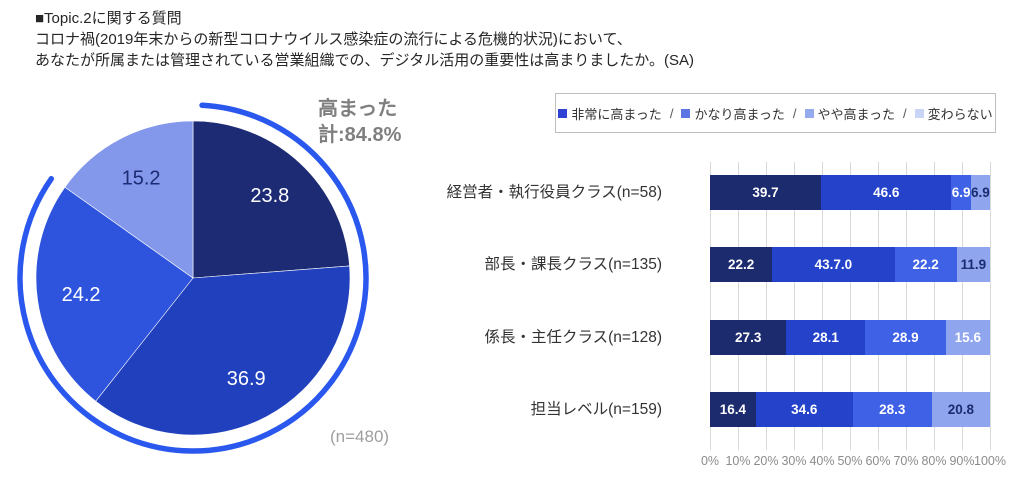 This screenshot has height=489, width=1024. I want to click on bar-segment: 39.7, so click(766, 192).